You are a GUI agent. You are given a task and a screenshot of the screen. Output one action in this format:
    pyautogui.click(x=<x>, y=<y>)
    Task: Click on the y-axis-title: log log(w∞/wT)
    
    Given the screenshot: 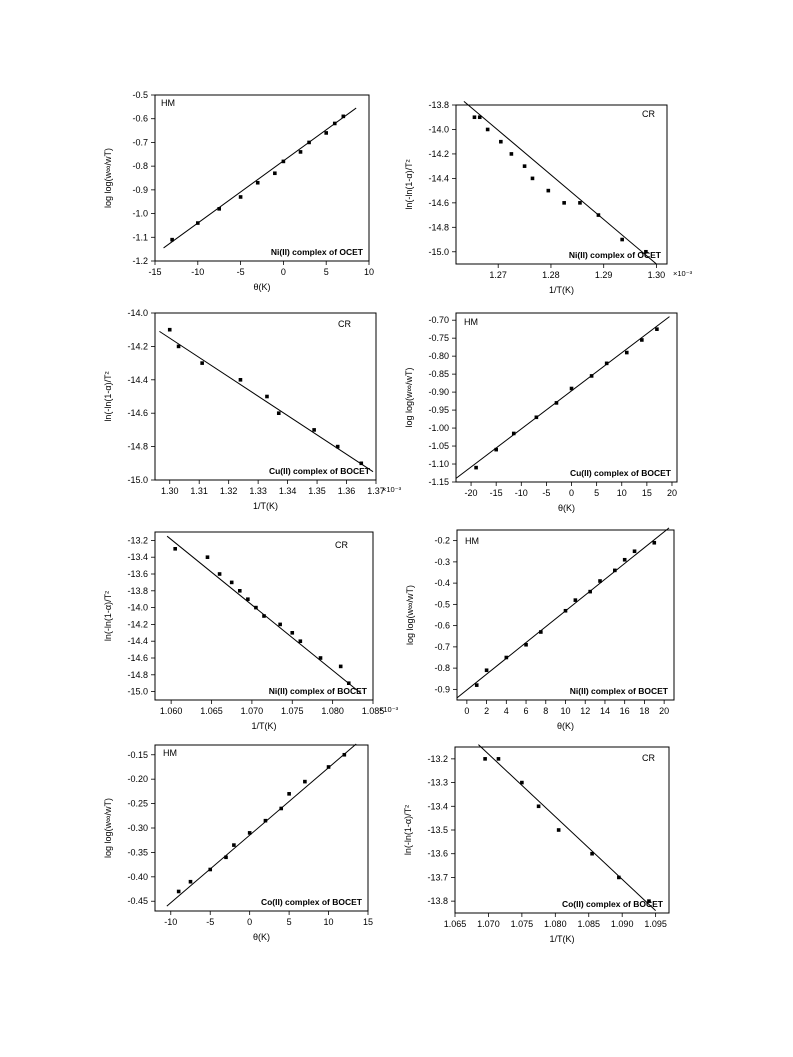 What is the action you would take?
    pyautogui.click(x=108, y=828)
    